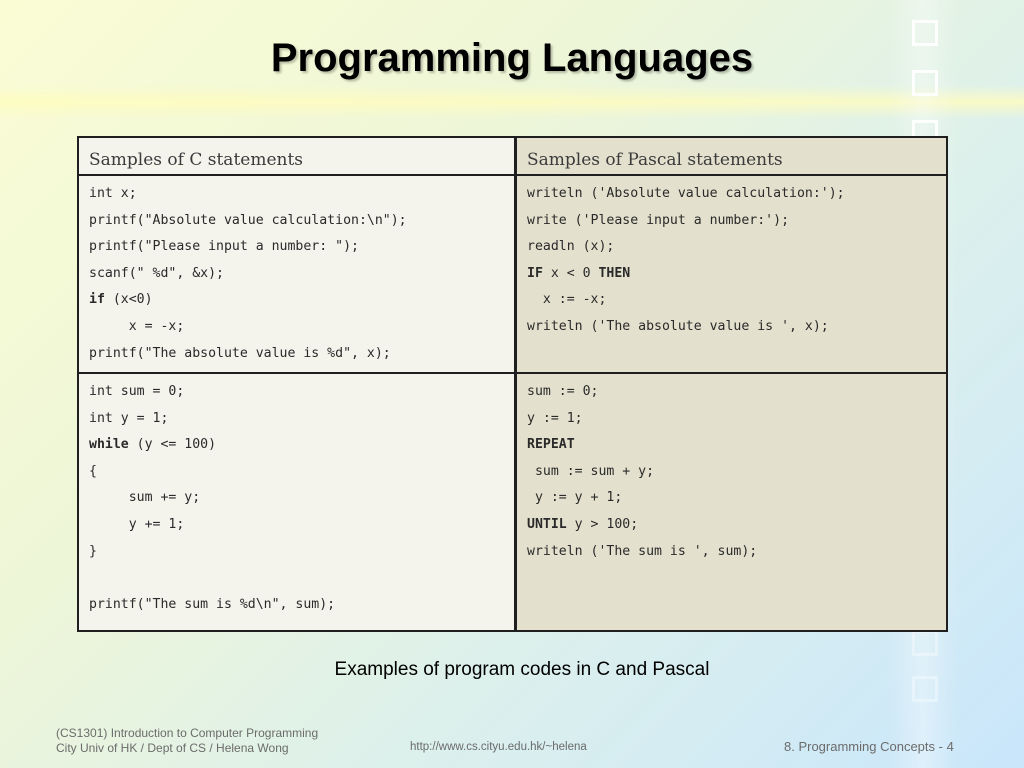 Image resolution: width=1024 pixels, height=768 pixels. Describe the element at coordinates (137, 524) in the screenshot. I see `code-line: y += 1;` at that location.